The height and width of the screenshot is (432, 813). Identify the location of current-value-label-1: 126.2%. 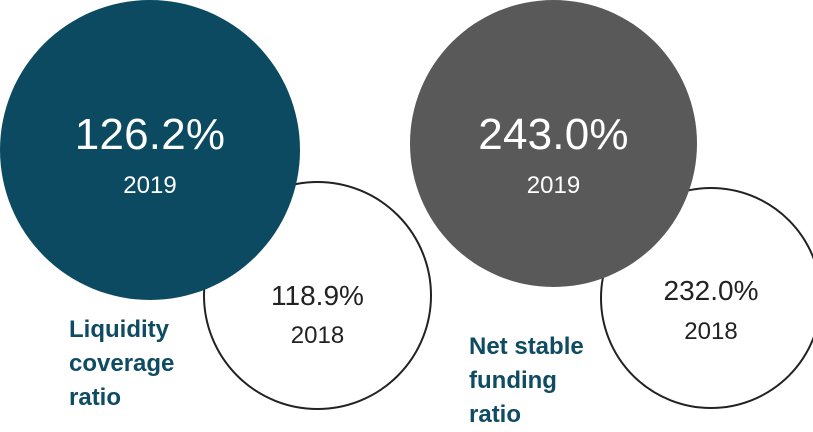
(150, 134).